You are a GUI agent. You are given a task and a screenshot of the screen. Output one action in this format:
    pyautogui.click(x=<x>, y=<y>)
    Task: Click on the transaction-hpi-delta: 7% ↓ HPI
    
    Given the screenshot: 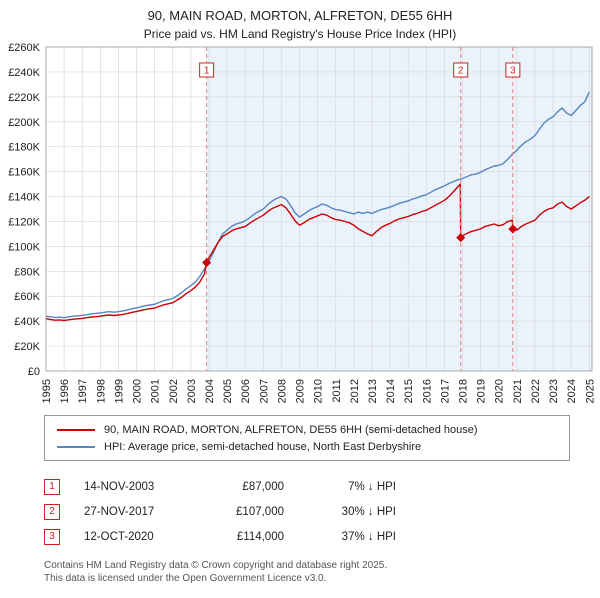 What is the action you would take?
    pyautogui.click(x=372, y=486)
    